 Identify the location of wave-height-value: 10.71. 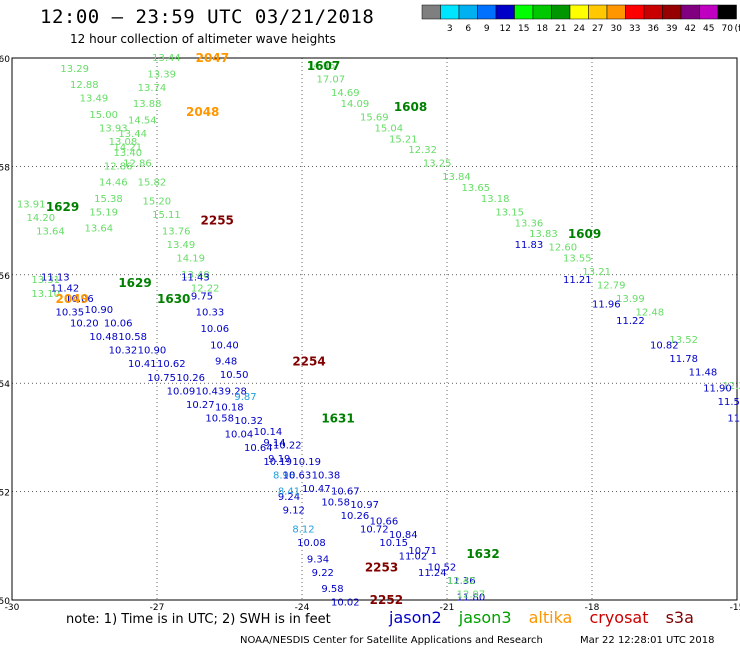
(422, 551).